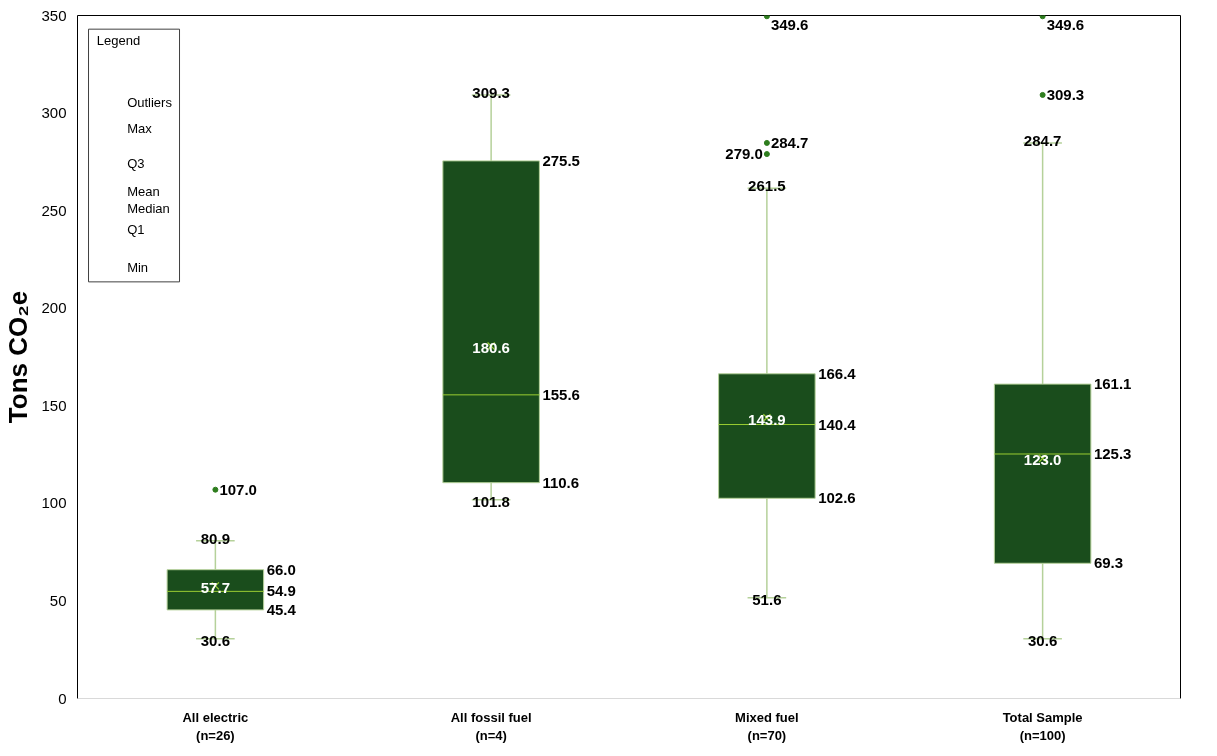 The image size is (1217, 756). Describe the element at coordinates (136, 164) in the screenshot. I see `annotation: Q3` at that location.